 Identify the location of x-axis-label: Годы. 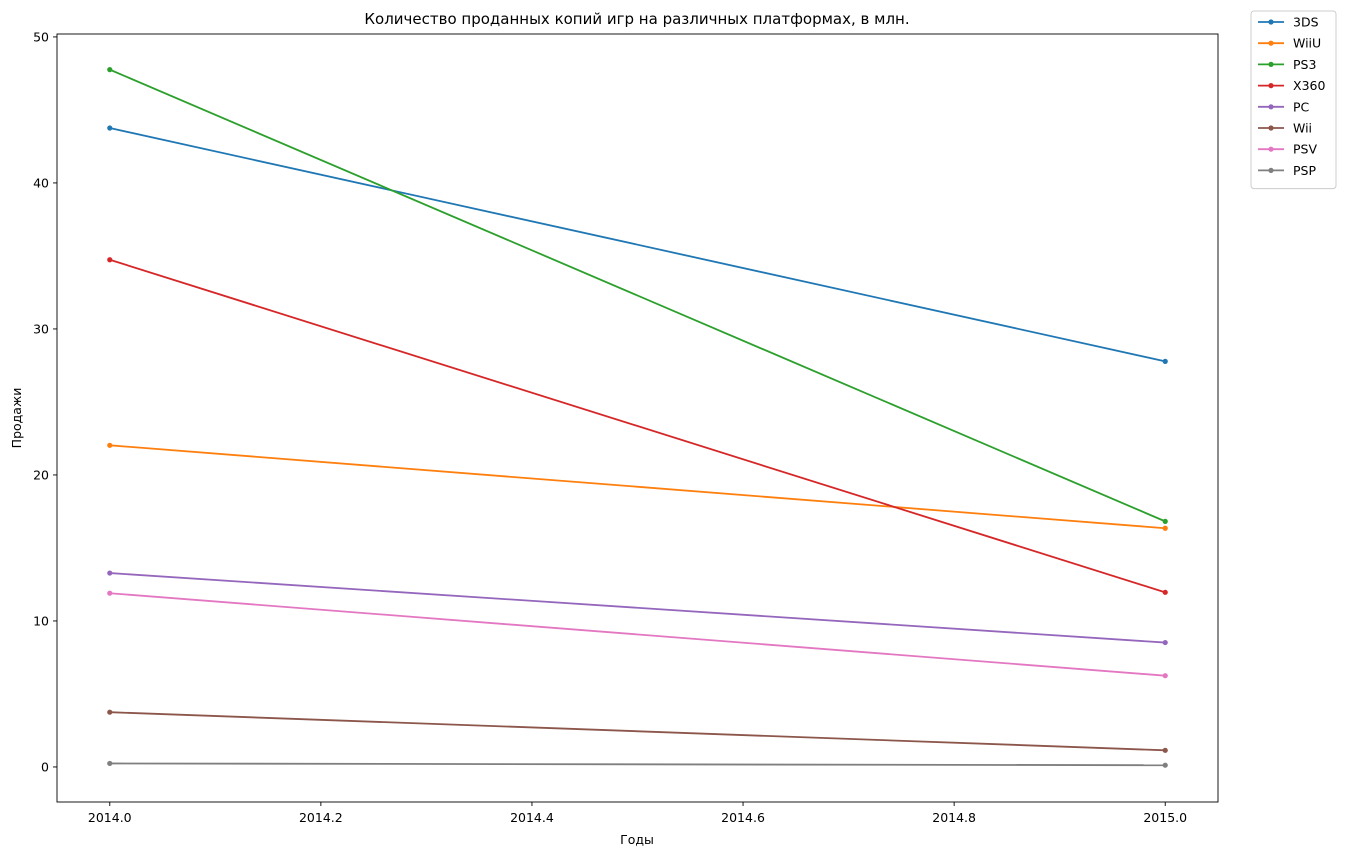
(637, 839).